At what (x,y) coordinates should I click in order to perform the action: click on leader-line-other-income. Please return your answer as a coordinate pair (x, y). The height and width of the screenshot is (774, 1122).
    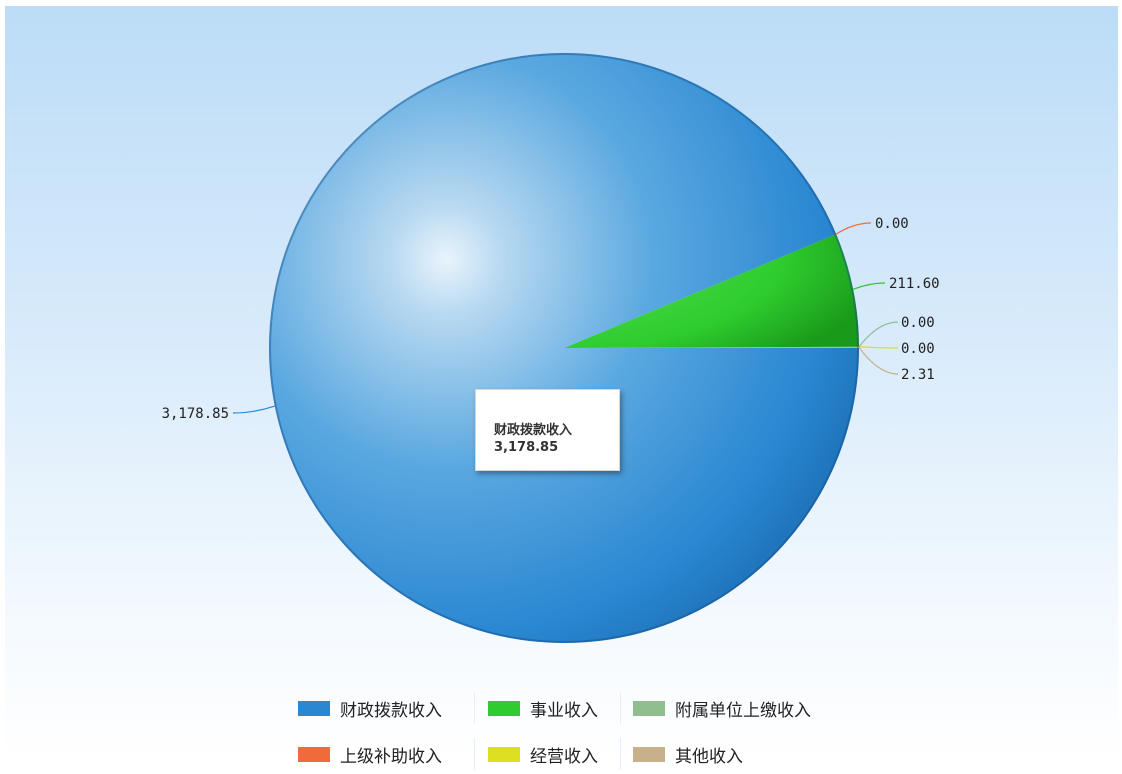
    Looking at the image, I should click on (878, 361).